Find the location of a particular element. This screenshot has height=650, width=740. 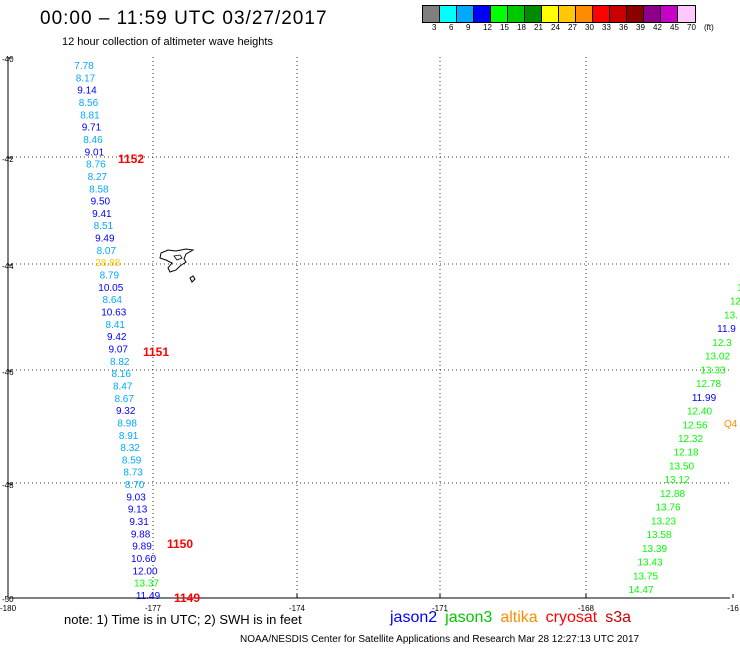

longitude-label: -171 is located at coordinates (440, 608).